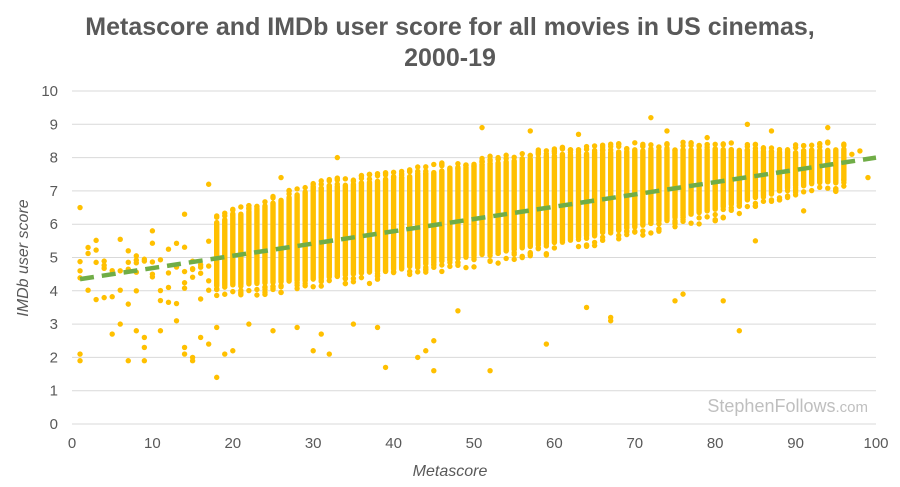  What do you see at coordinates (54, 224) in the screenshot?
I see `y-tick-label-6: 6` at bounding box center [54, 224].